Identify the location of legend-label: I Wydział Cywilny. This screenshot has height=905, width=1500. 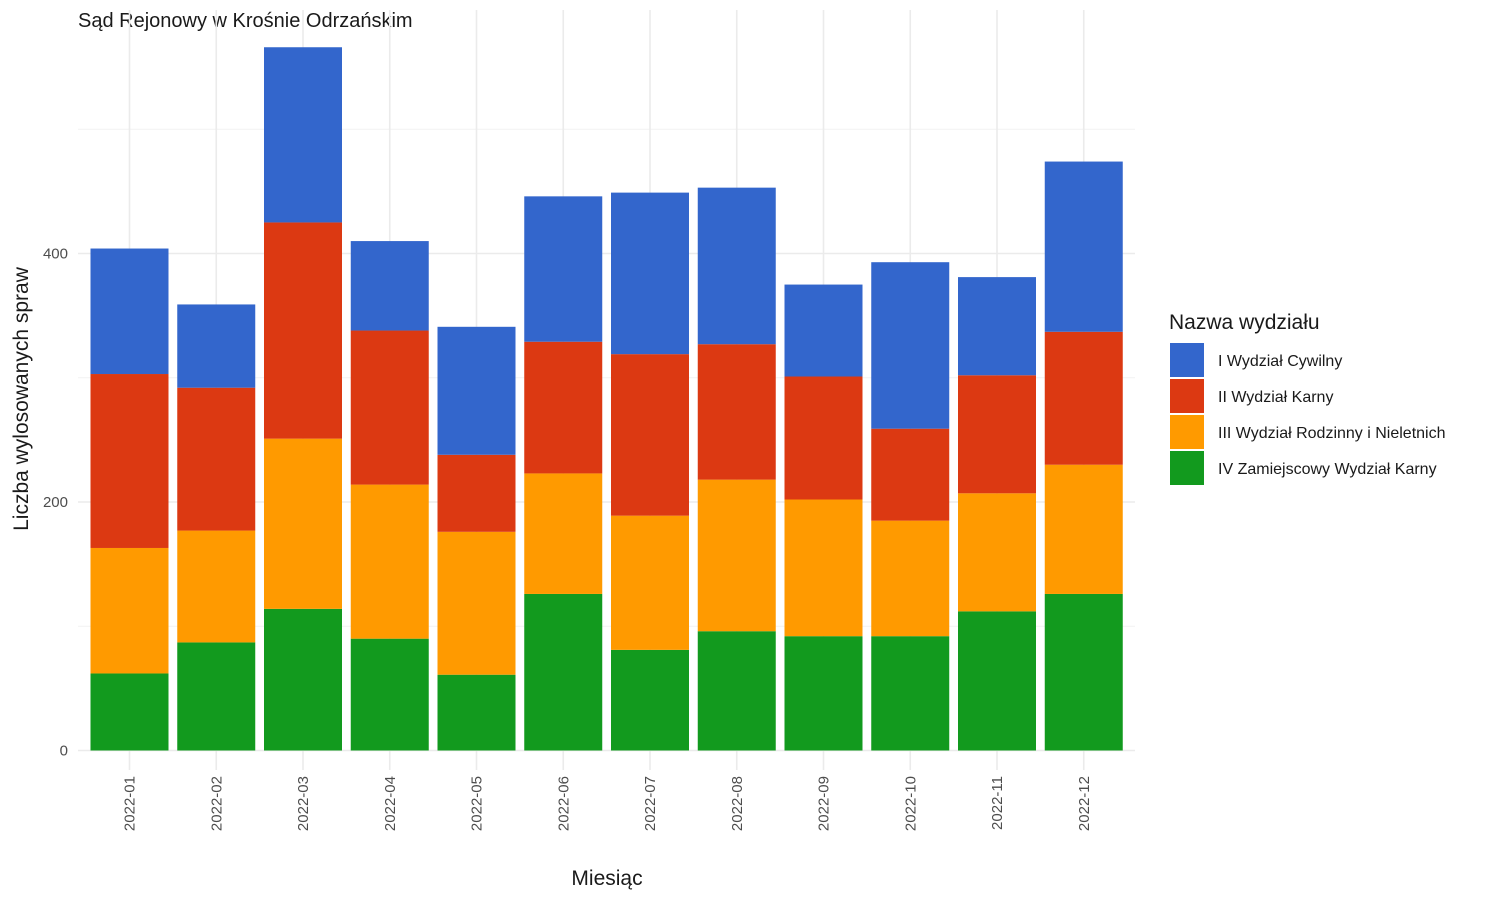
(1280, 361).